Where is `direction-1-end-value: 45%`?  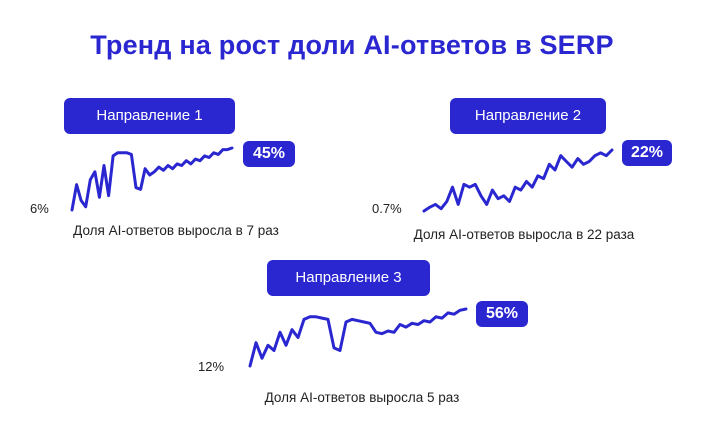
direction-1-end-value: 45% is located at coordinates (269, 154).